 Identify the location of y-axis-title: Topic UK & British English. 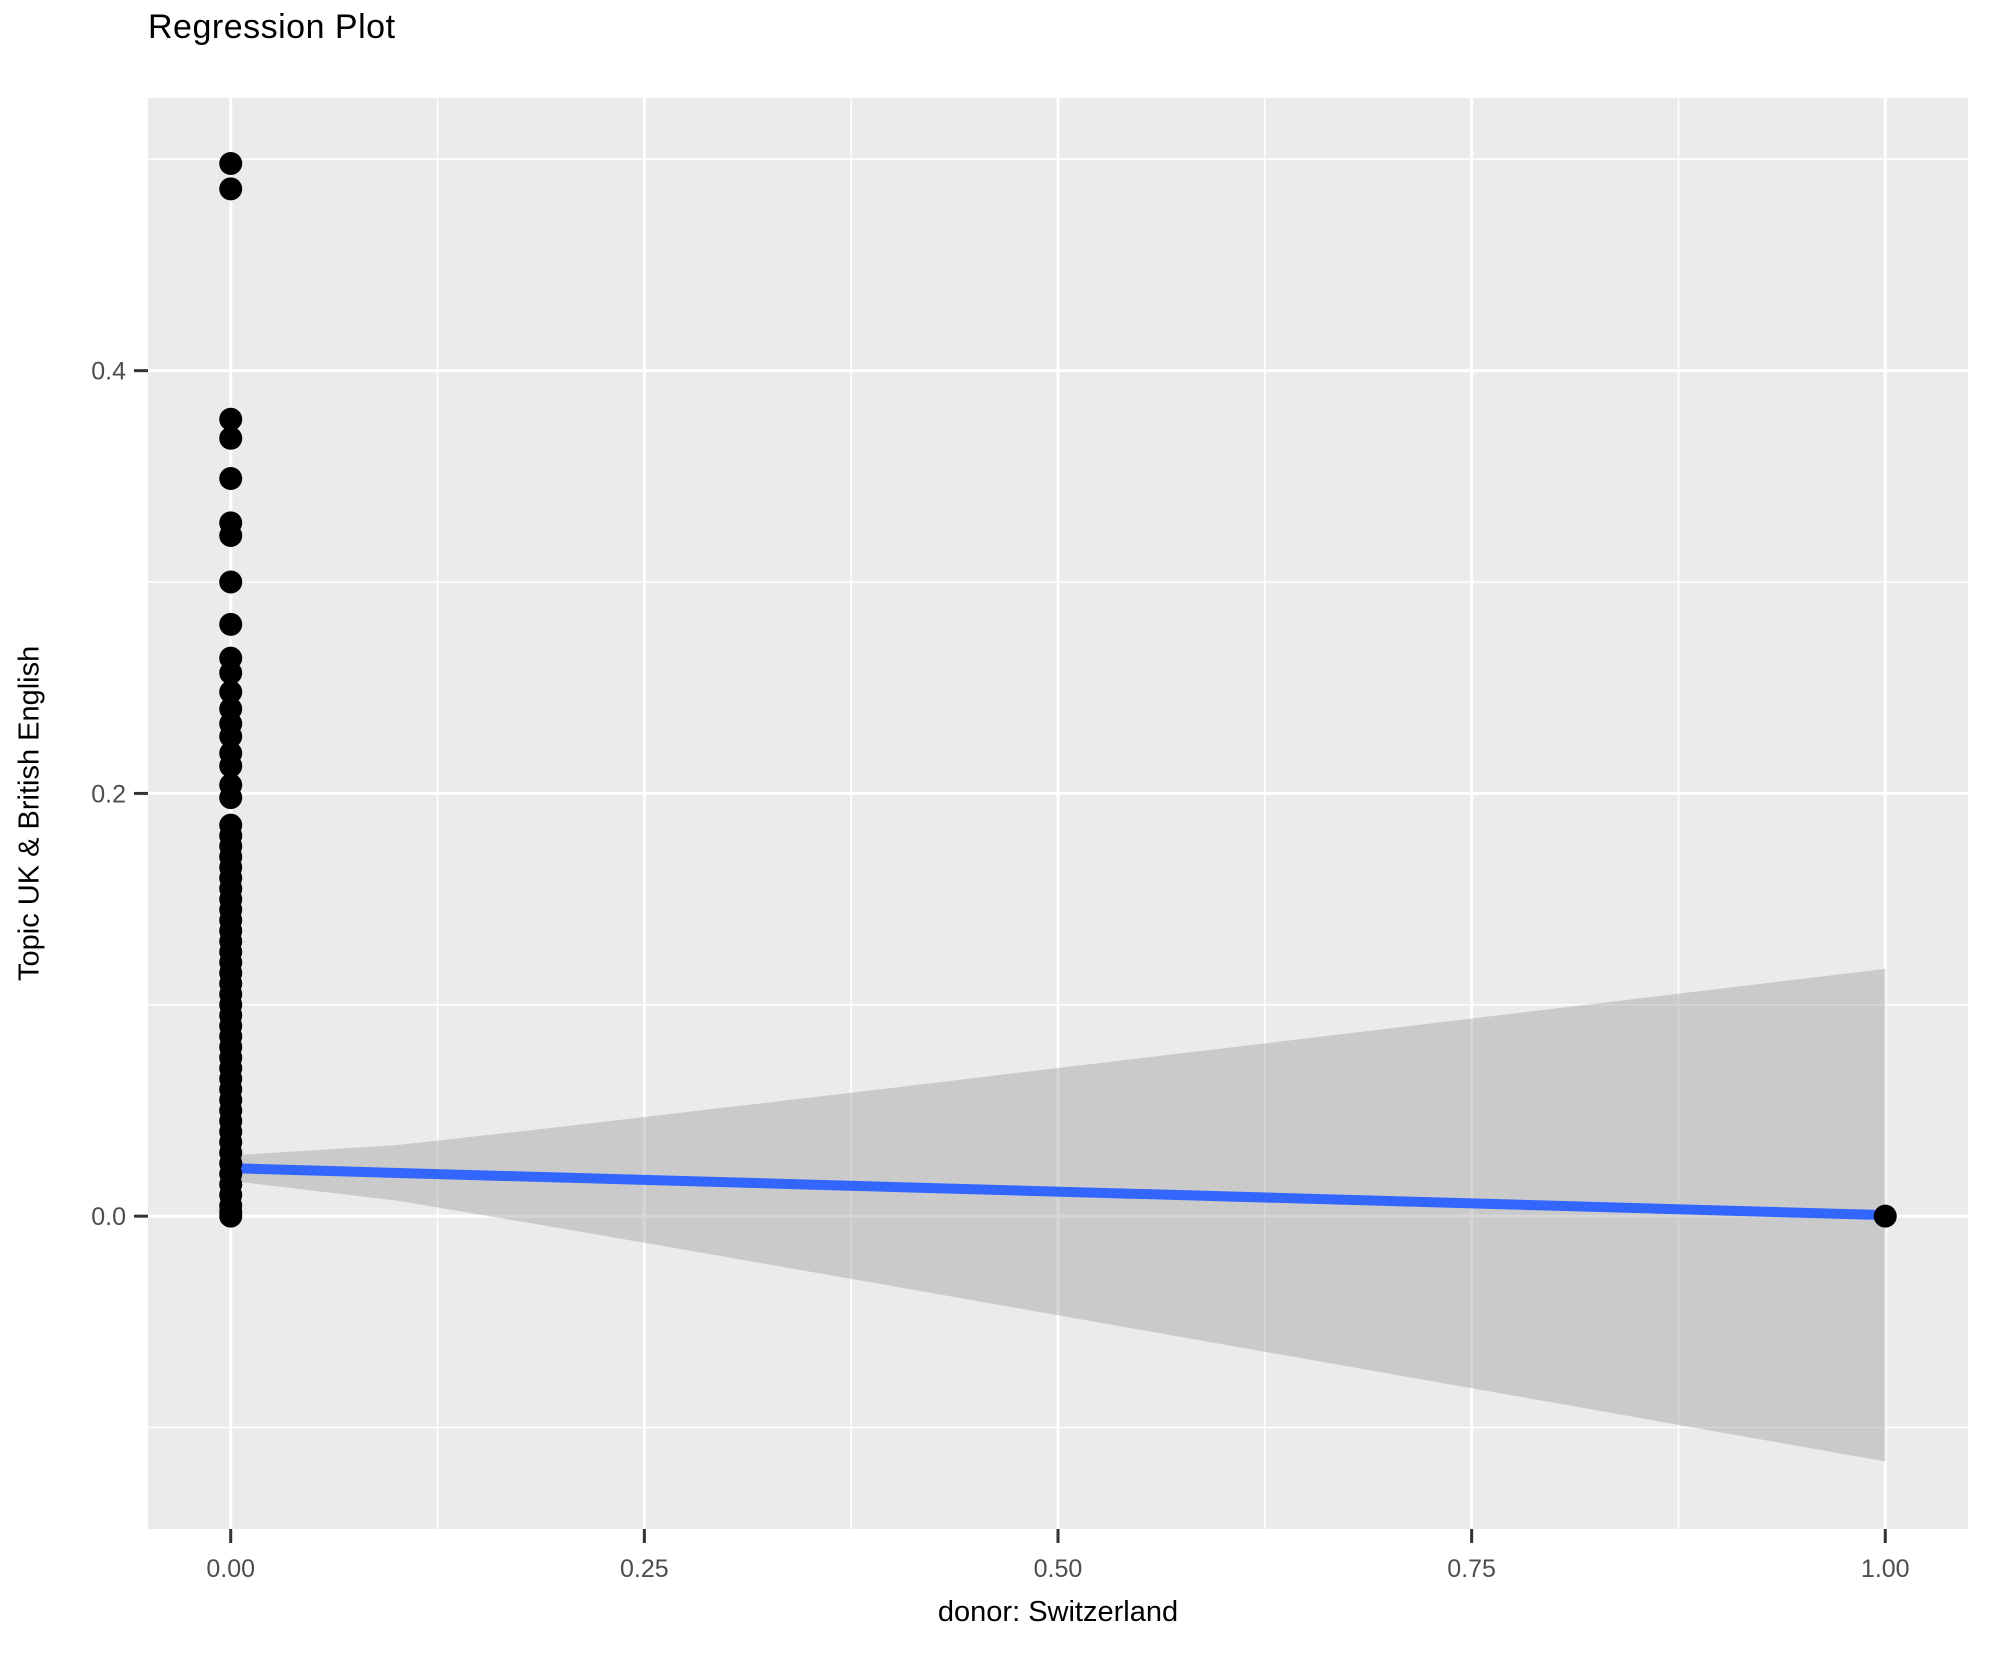
(29, 813).